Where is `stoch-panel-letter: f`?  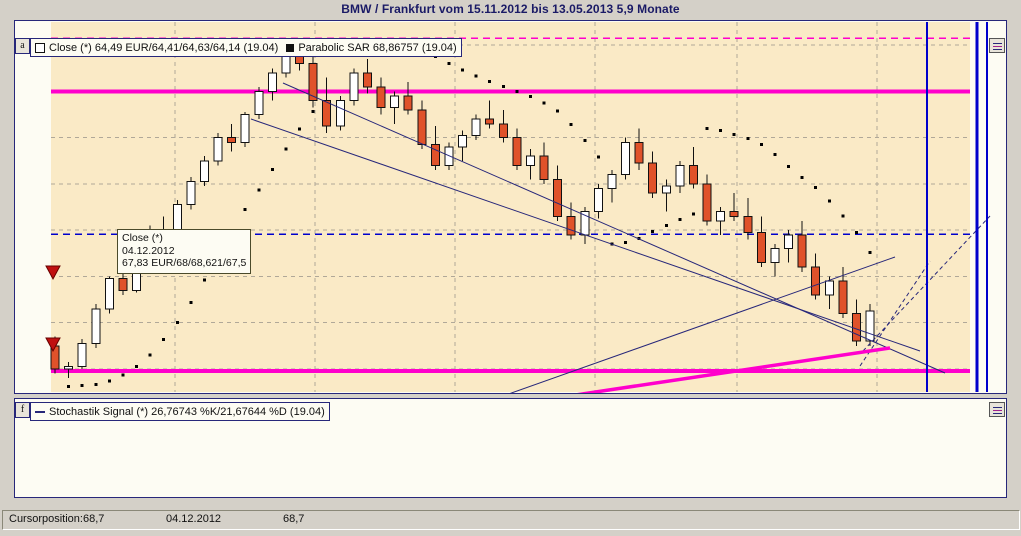 stoch-panel-letter: f is located at coordinates (22, 409).